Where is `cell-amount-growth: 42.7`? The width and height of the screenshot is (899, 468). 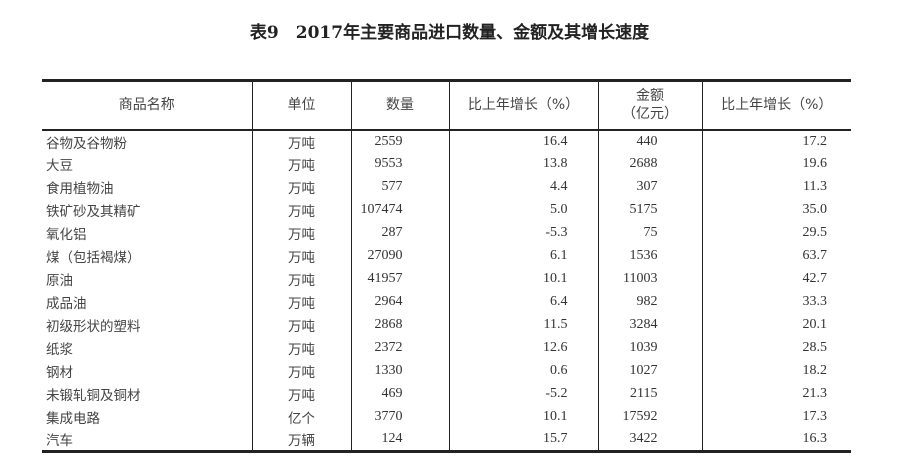 cell-amount-growth: 42.7 is located at coordinates (776, 279).